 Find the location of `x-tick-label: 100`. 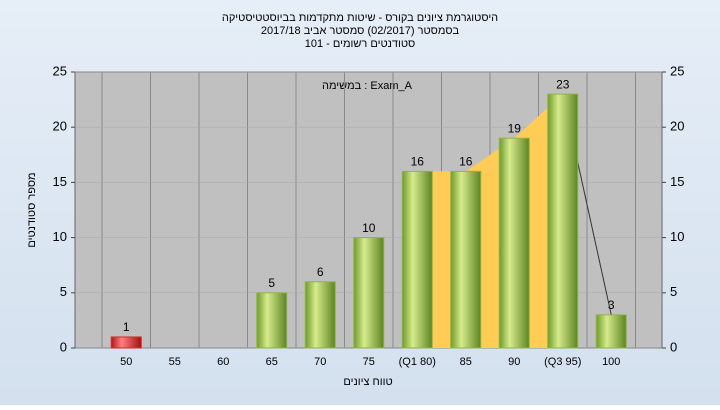

x-tick-label: 100 is located at coordinates (611, 362).